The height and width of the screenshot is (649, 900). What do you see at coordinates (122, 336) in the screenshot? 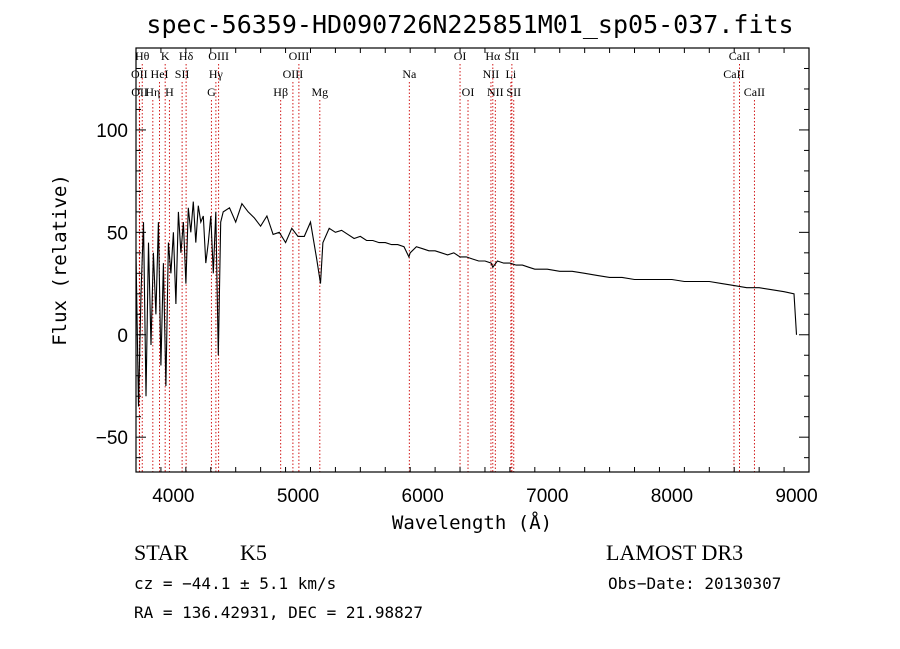
I see `y-tick-label: 0` at bounding box center [122, 336].